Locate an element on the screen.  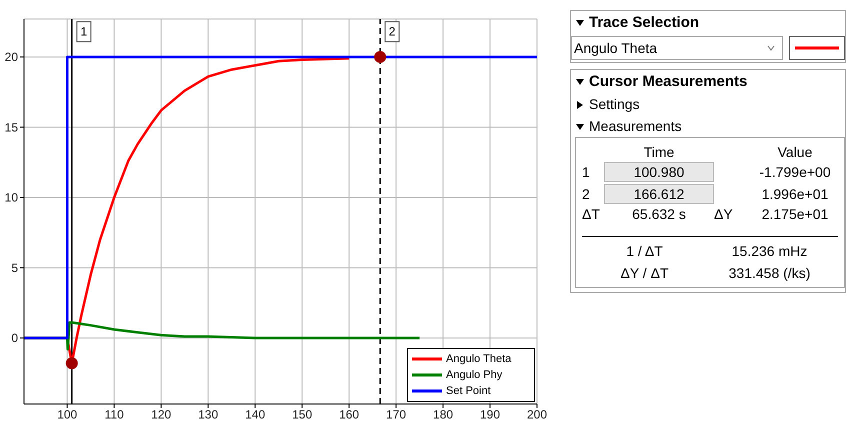
text: 1.996e+01 is located at coordinates (795, 194).